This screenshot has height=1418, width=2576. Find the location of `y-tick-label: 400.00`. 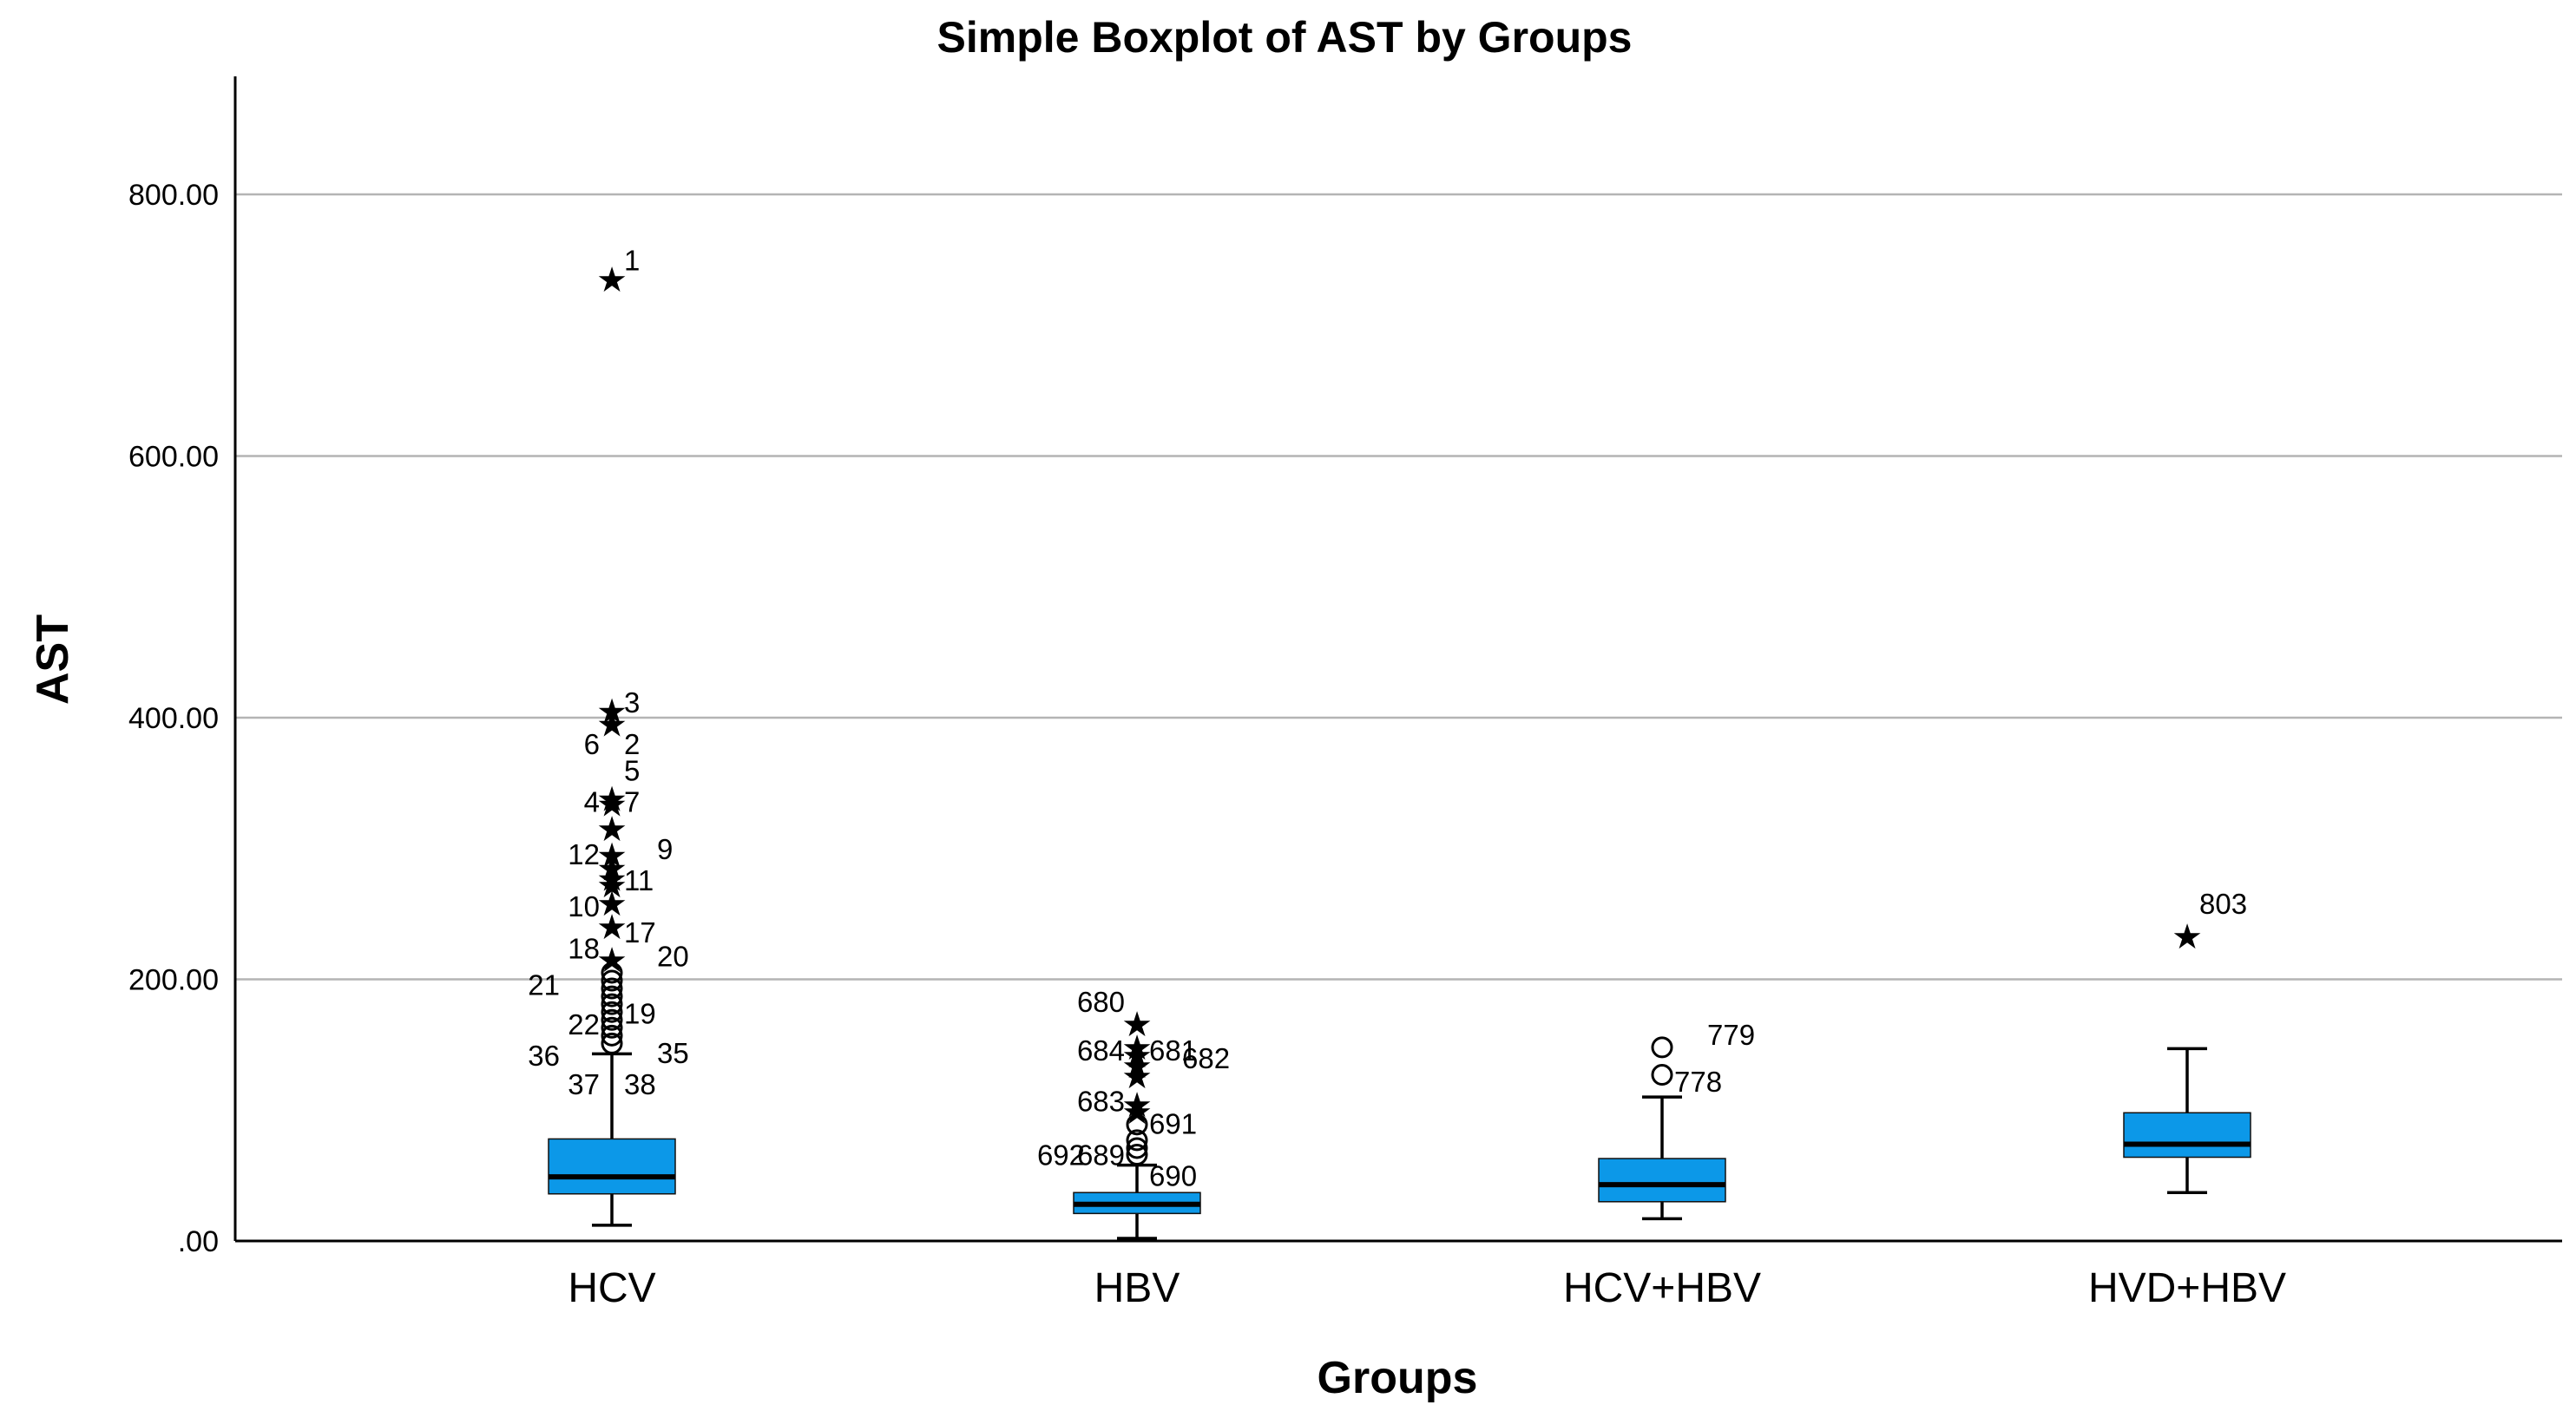

y-tick-label: 400.00 is located at coordinates (173, 718).